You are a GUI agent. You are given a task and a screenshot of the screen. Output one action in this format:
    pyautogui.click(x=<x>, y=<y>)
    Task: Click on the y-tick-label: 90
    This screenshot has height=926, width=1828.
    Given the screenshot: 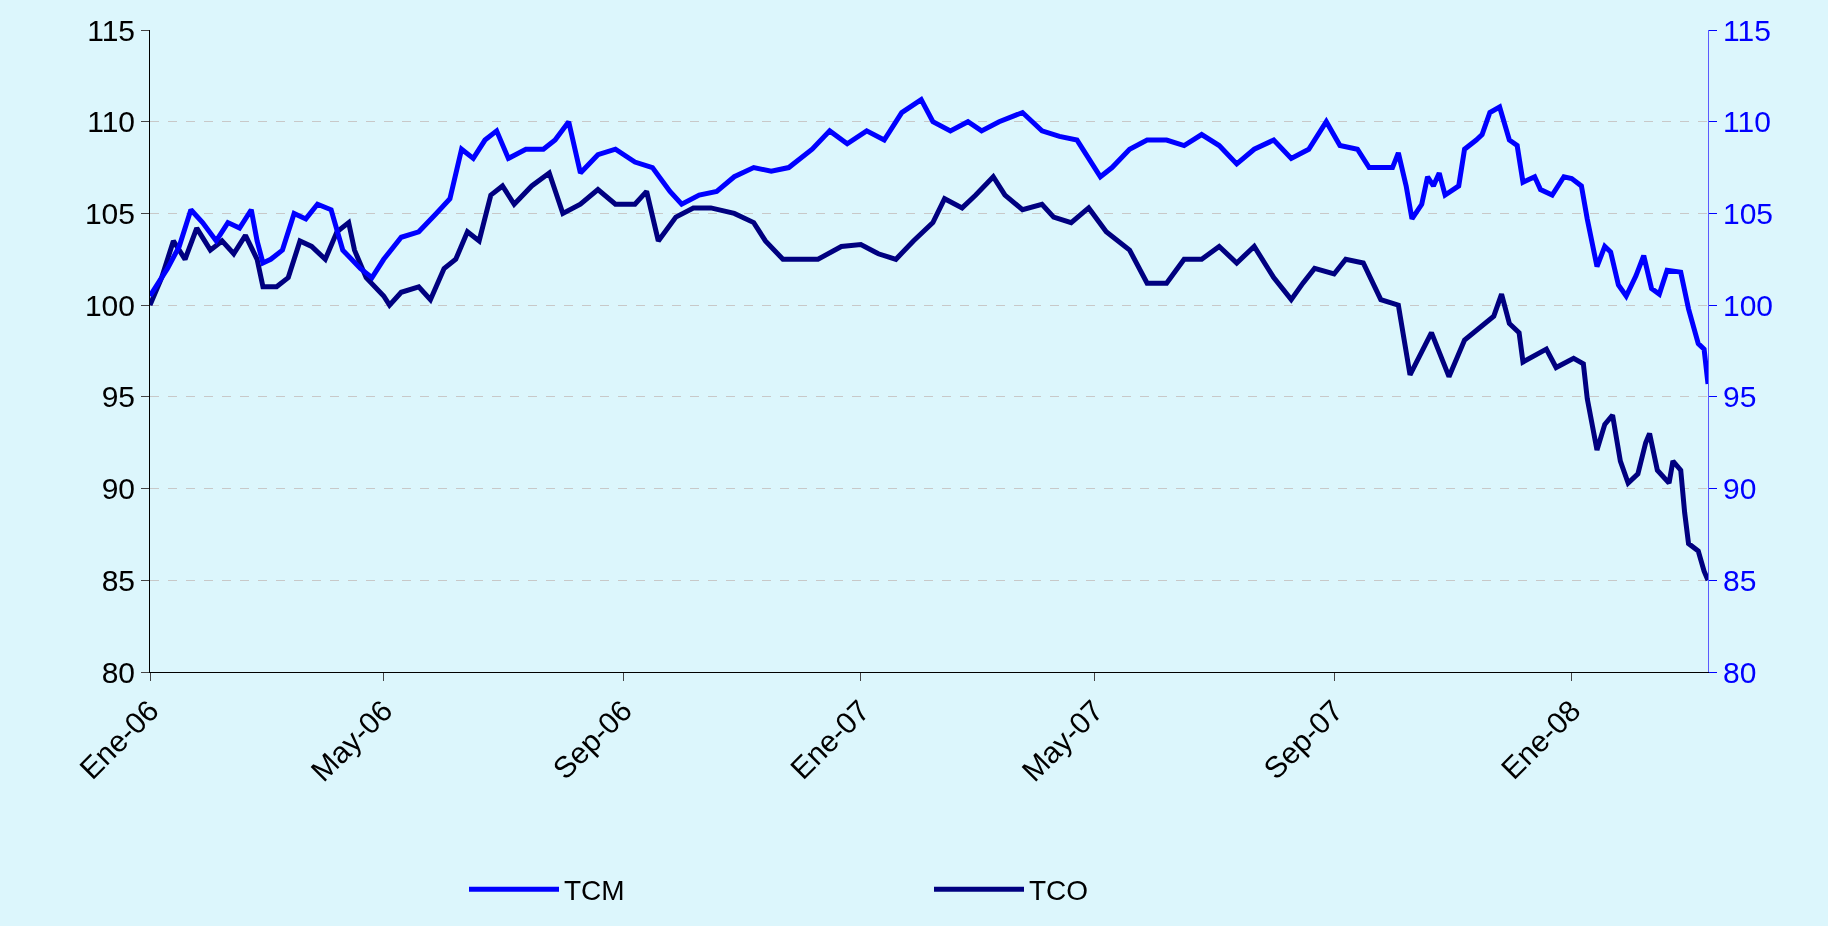 What is the action you would take?
    pyautogui.click(x=118, y=489)
    